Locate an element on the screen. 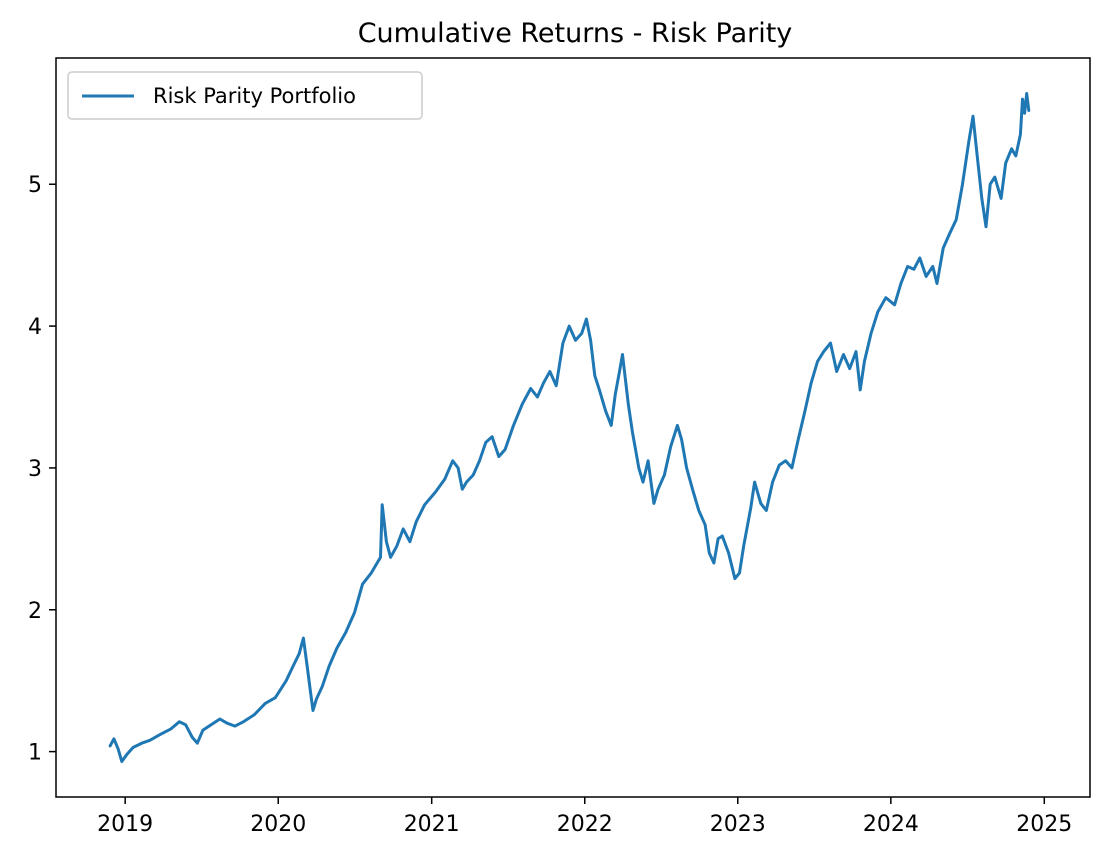 The width and height of the screenshot is (1119, 862). y-tick-label: 5 is located at coordinates (35, 185).